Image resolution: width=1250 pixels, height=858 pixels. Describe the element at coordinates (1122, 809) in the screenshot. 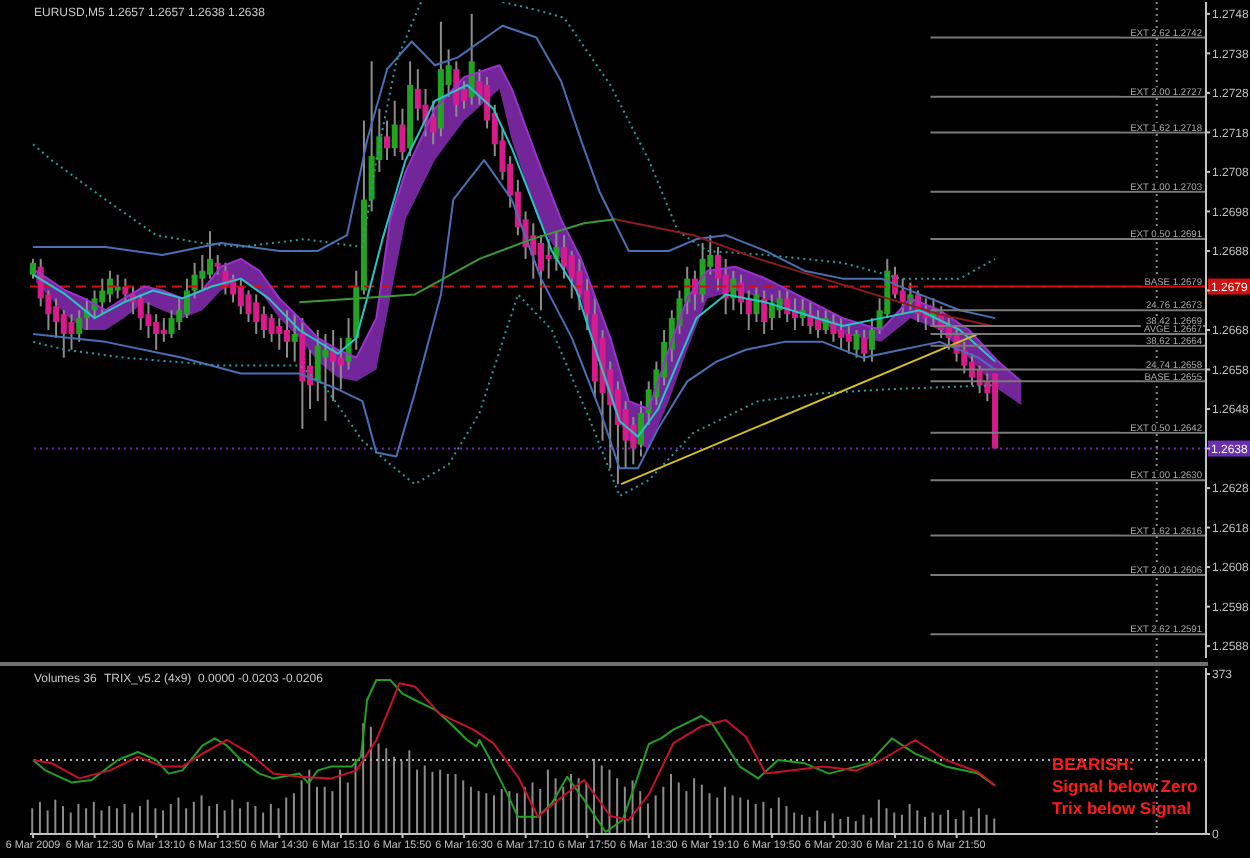

I see `annotation: Trix below Signal` at that location.